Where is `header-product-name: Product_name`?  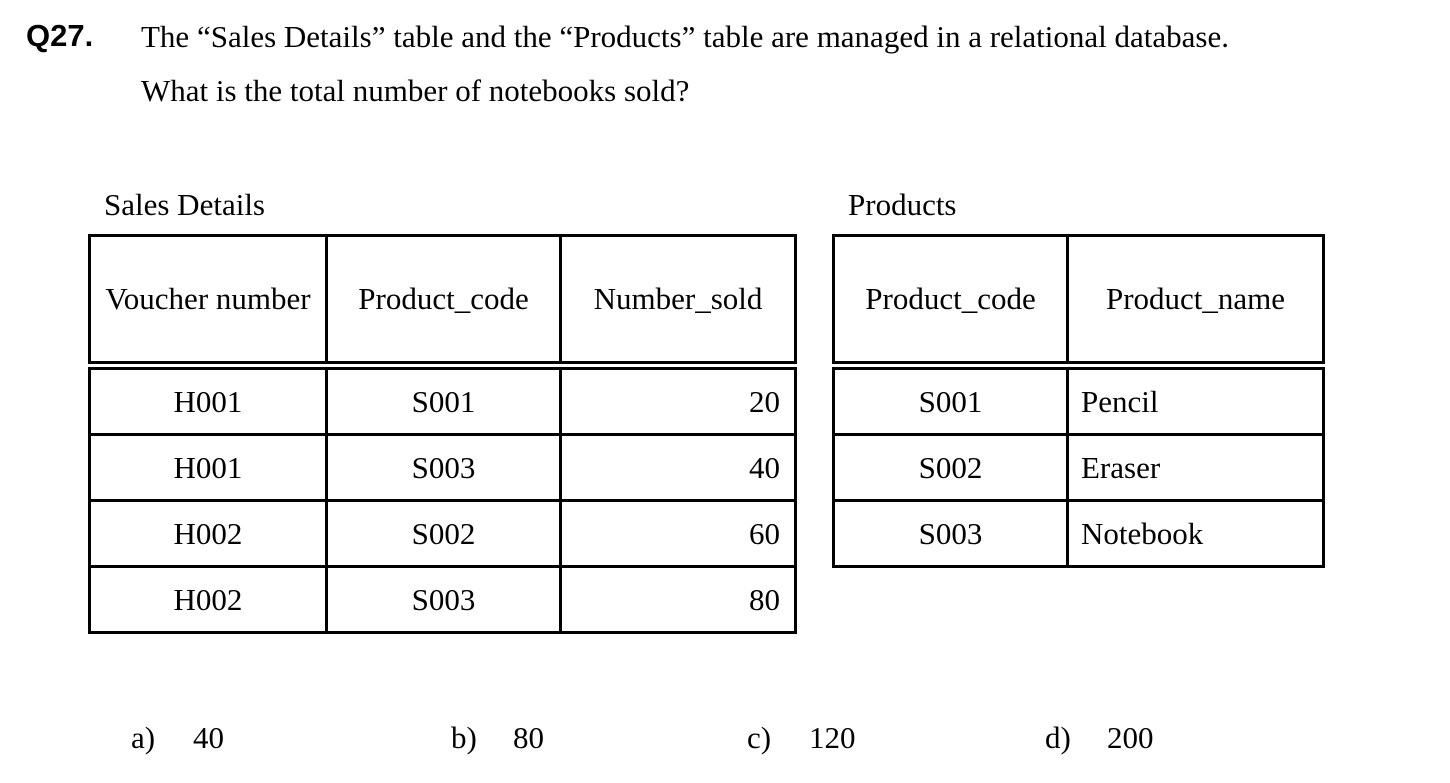
header-product-name: Product_name is located at coordinates (1195, 302).